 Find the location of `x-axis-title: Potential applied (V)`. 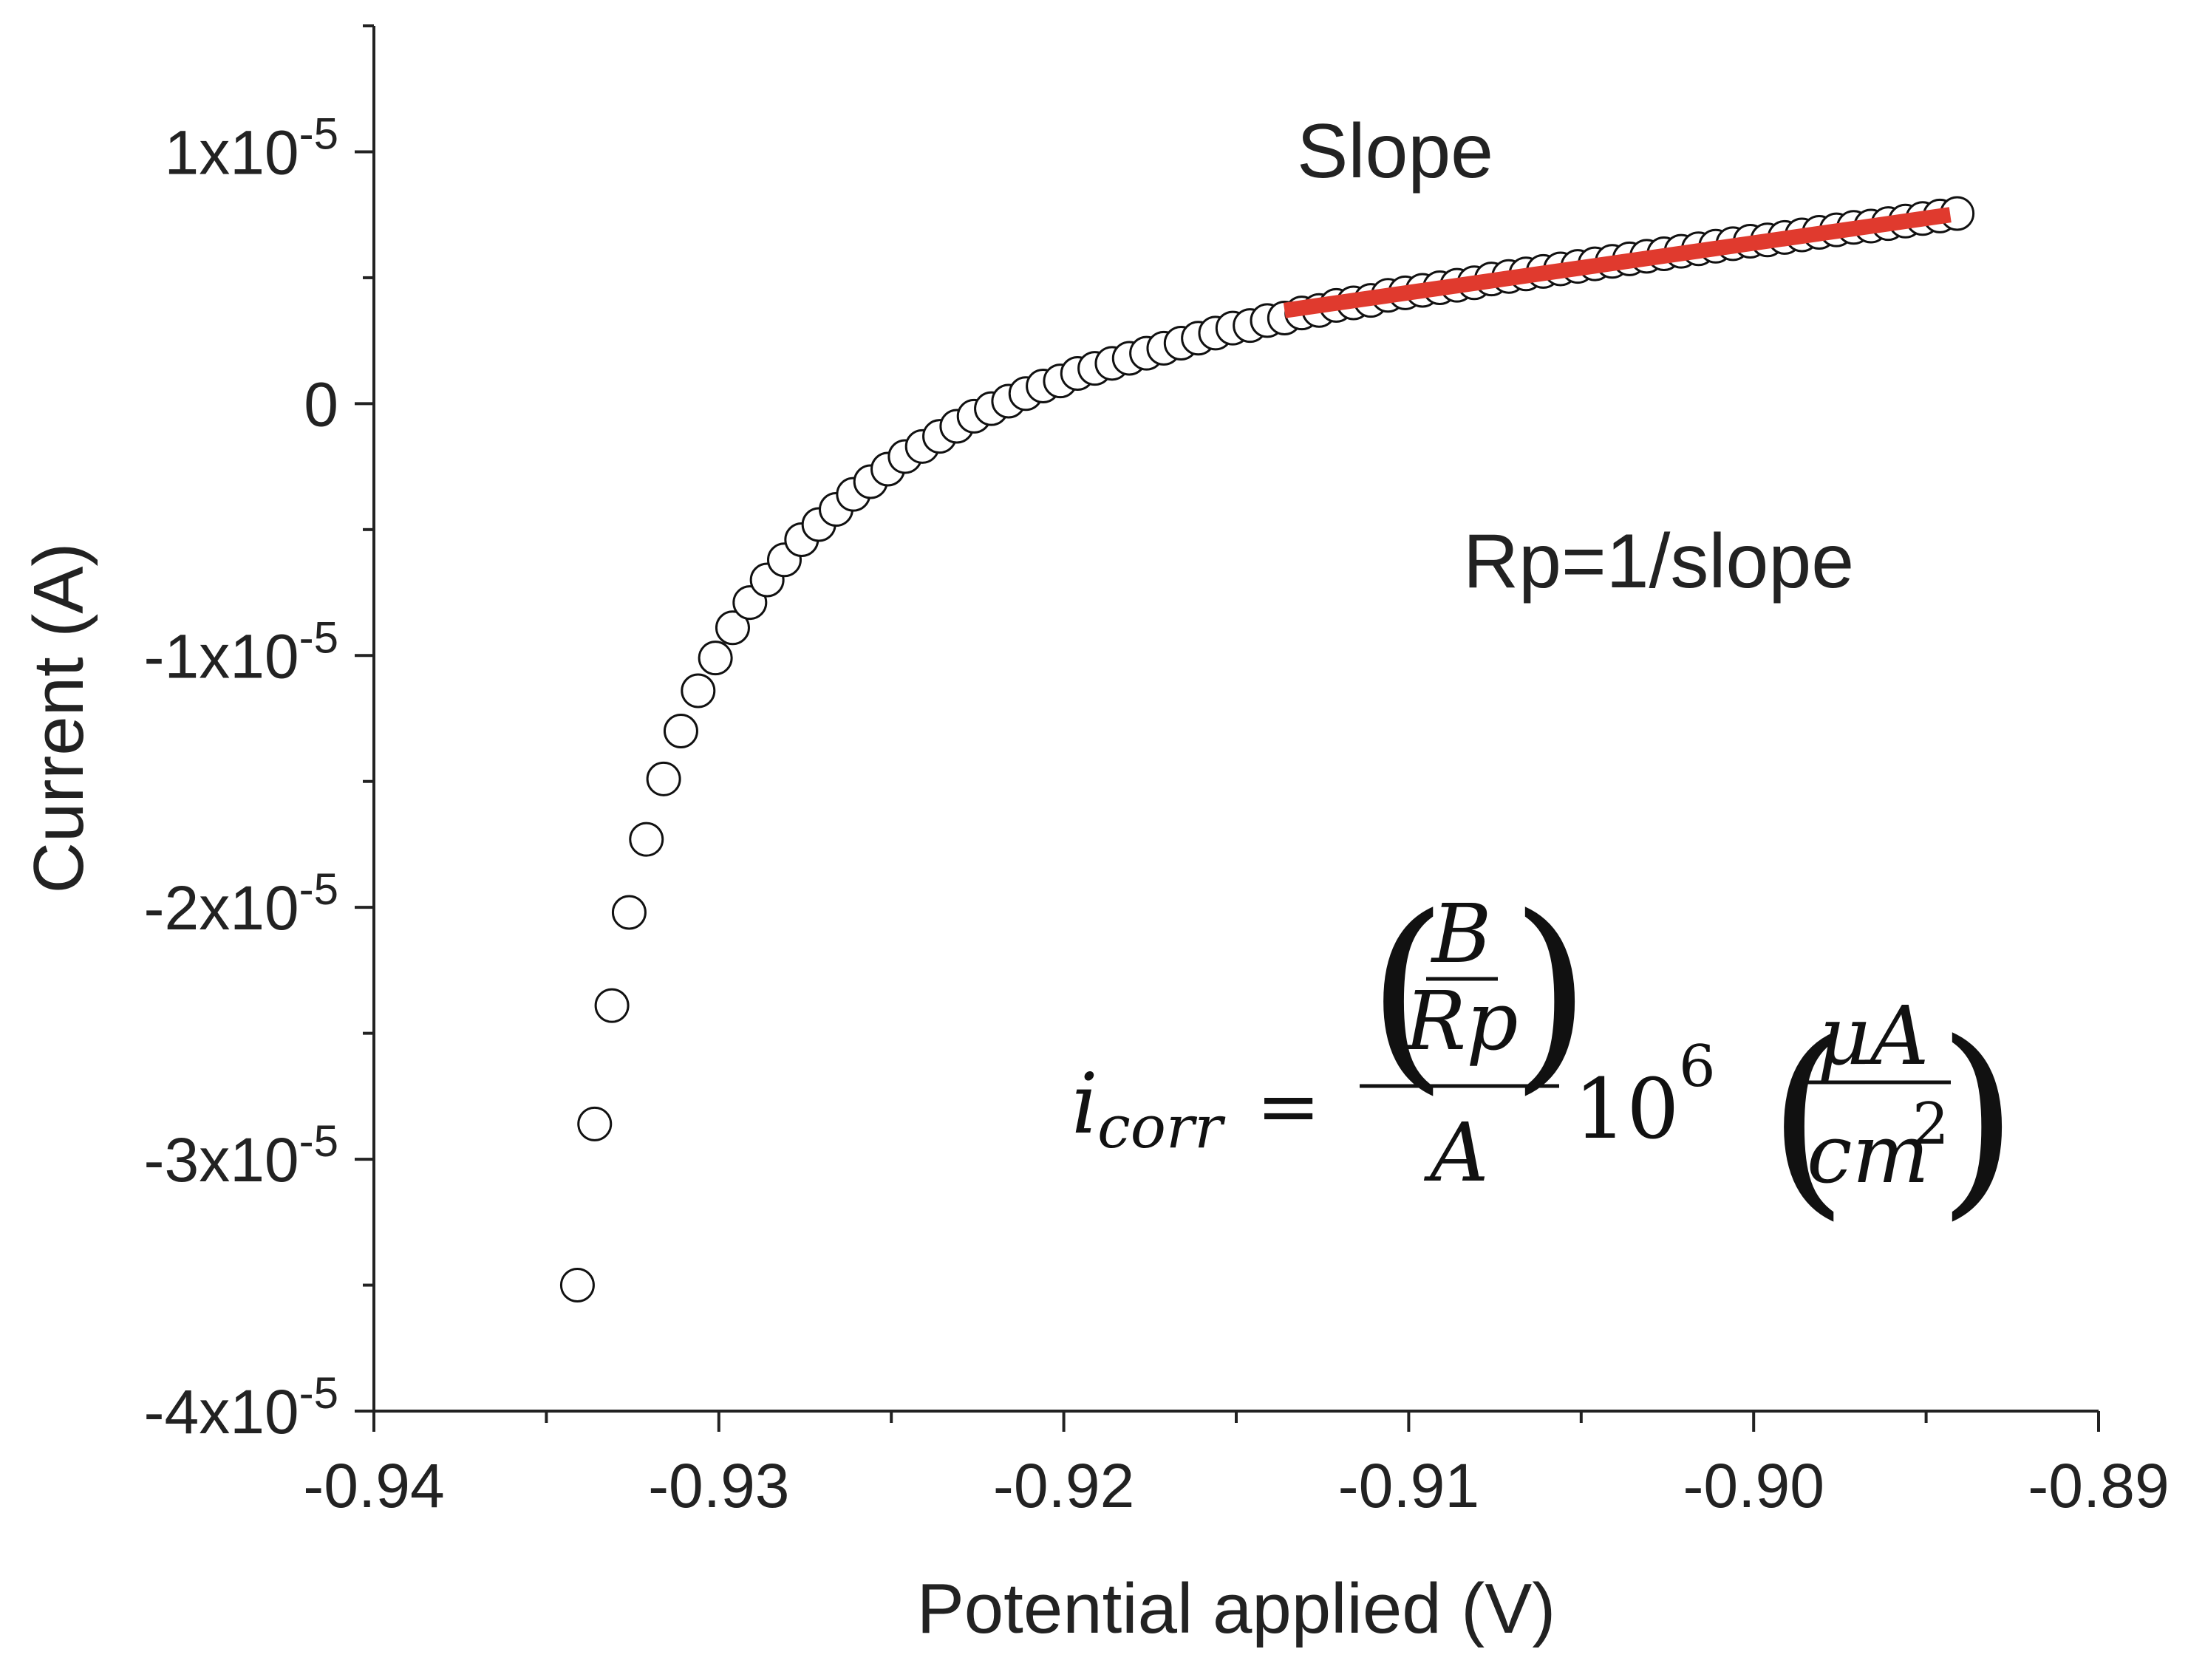

x-axis-title: Potential applied (V) is located at coordinates (1237, 1608).